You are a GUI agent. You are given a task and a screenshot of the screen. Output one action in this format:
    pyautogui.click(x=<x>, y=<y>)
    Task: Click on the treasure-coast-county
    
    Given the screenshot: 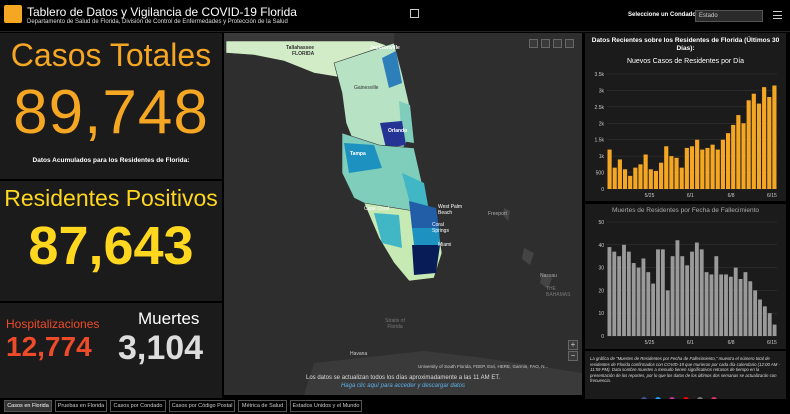 What is the action you would take?
    pyautogui.click(x=415, y=192)
    